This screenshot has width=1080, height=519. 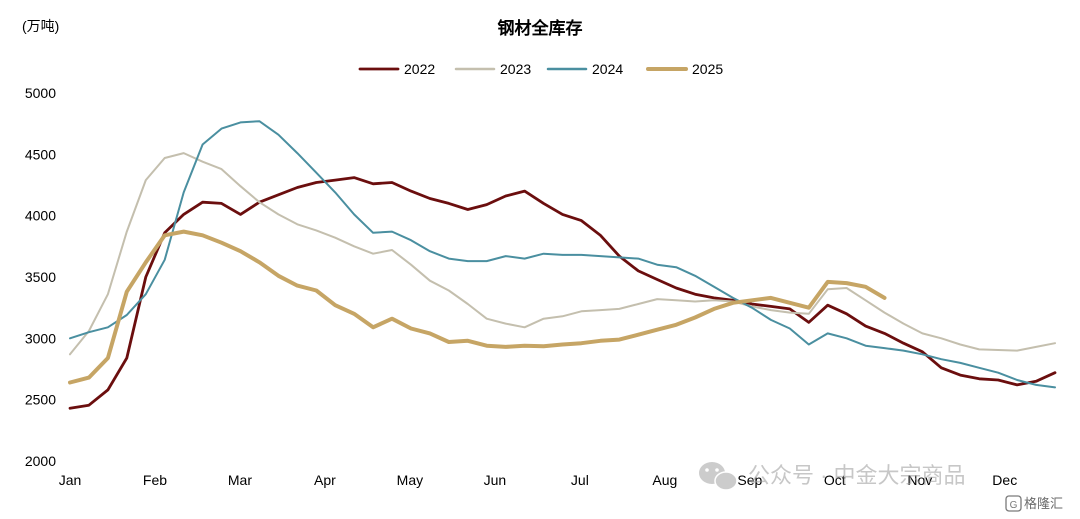 What do you see at coordinates (419, 69) in the screenshot?
I see `legend-label-2022: 2022` at bounding box center [419, 69].